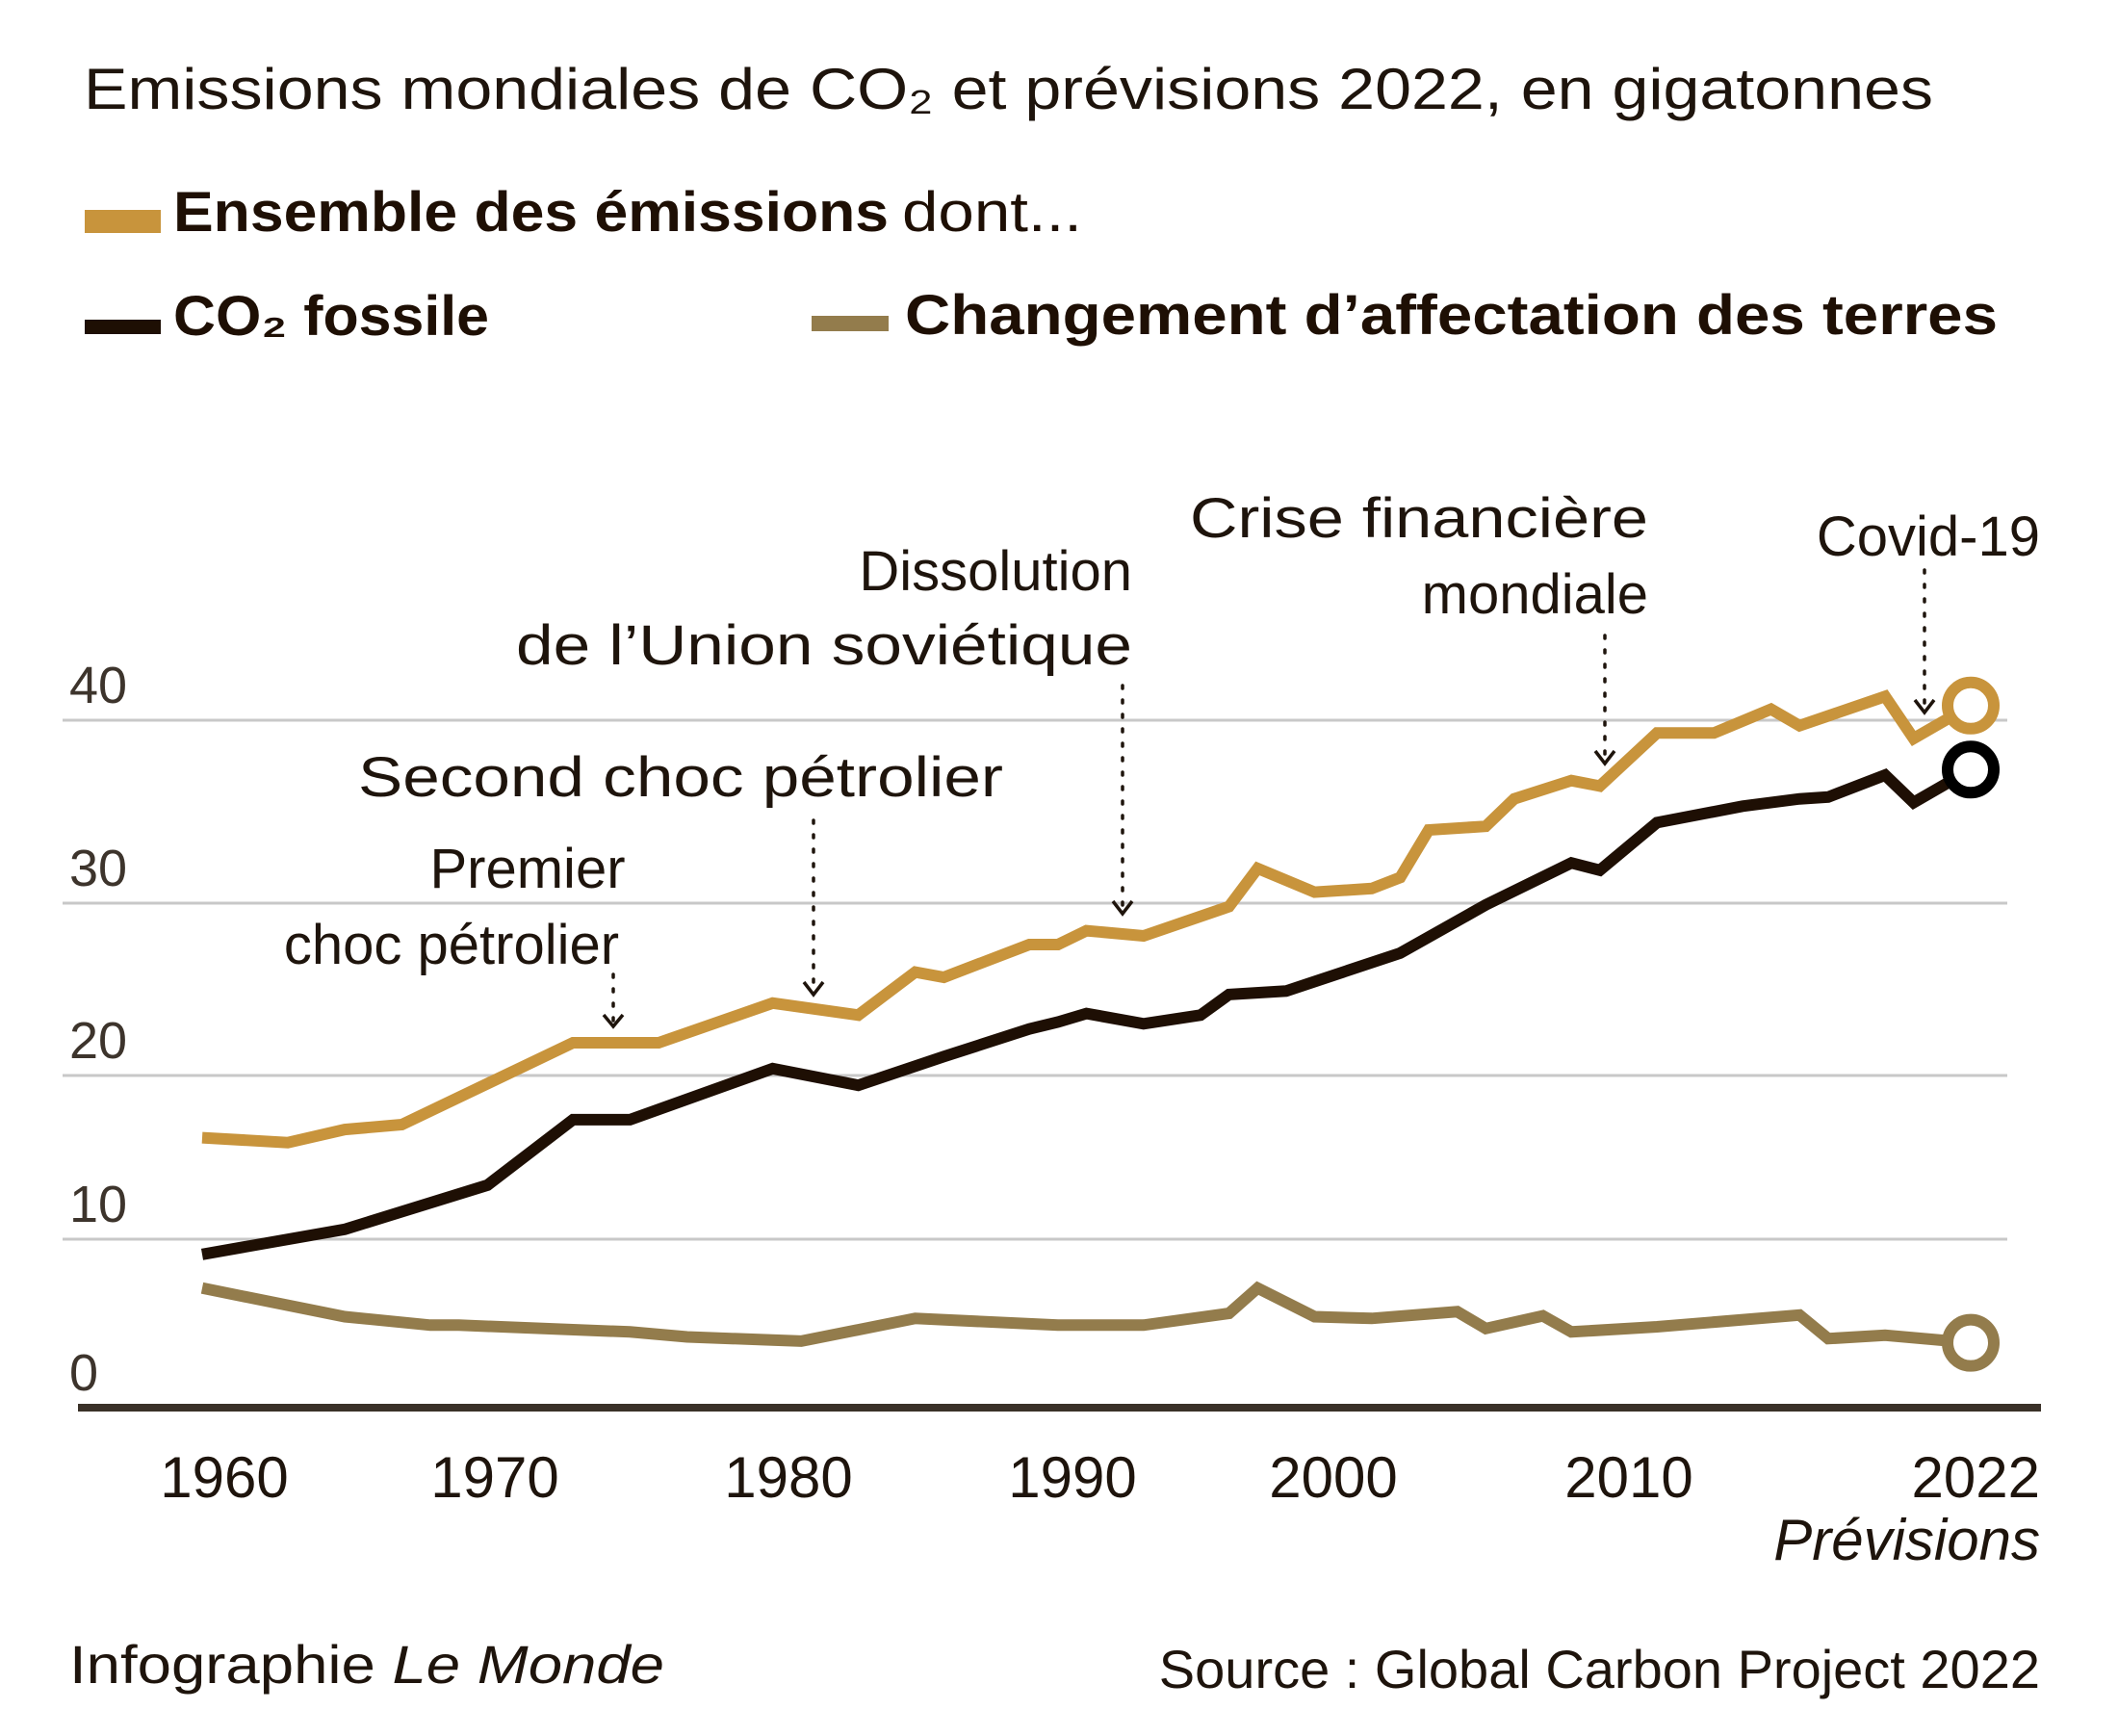 This screenshot has height=1736, width=2118. I want to click on x-tick-label: 1990, so click(1072, 1478).